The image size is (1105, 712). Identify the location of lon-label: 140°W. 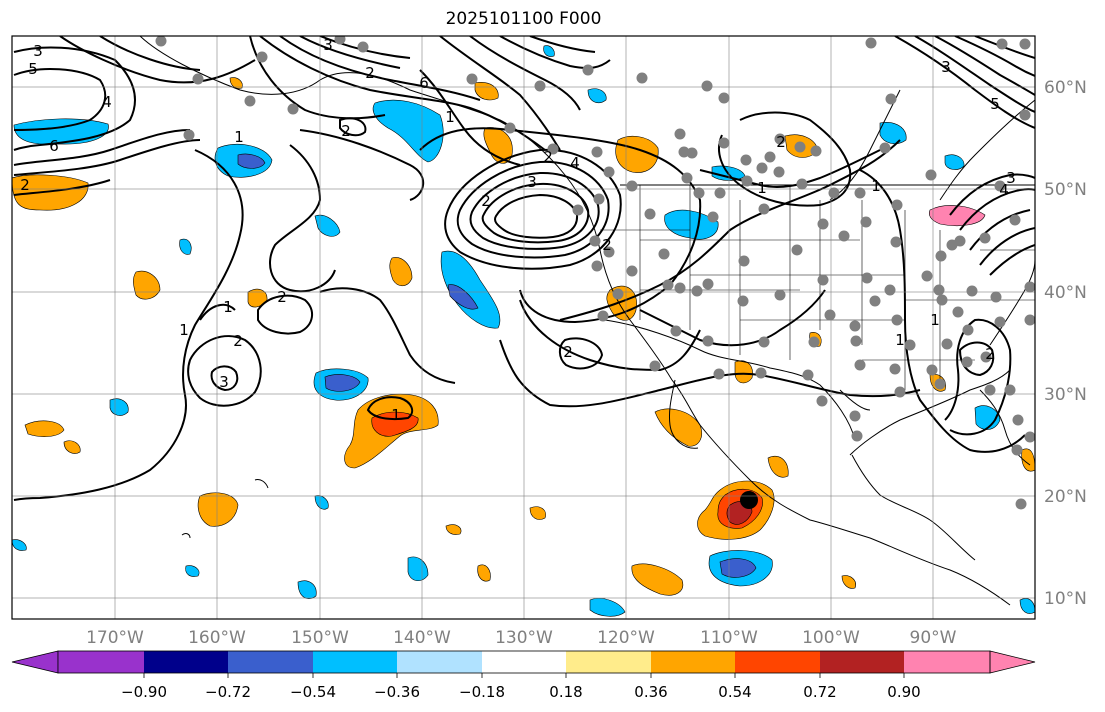
(422, 638).